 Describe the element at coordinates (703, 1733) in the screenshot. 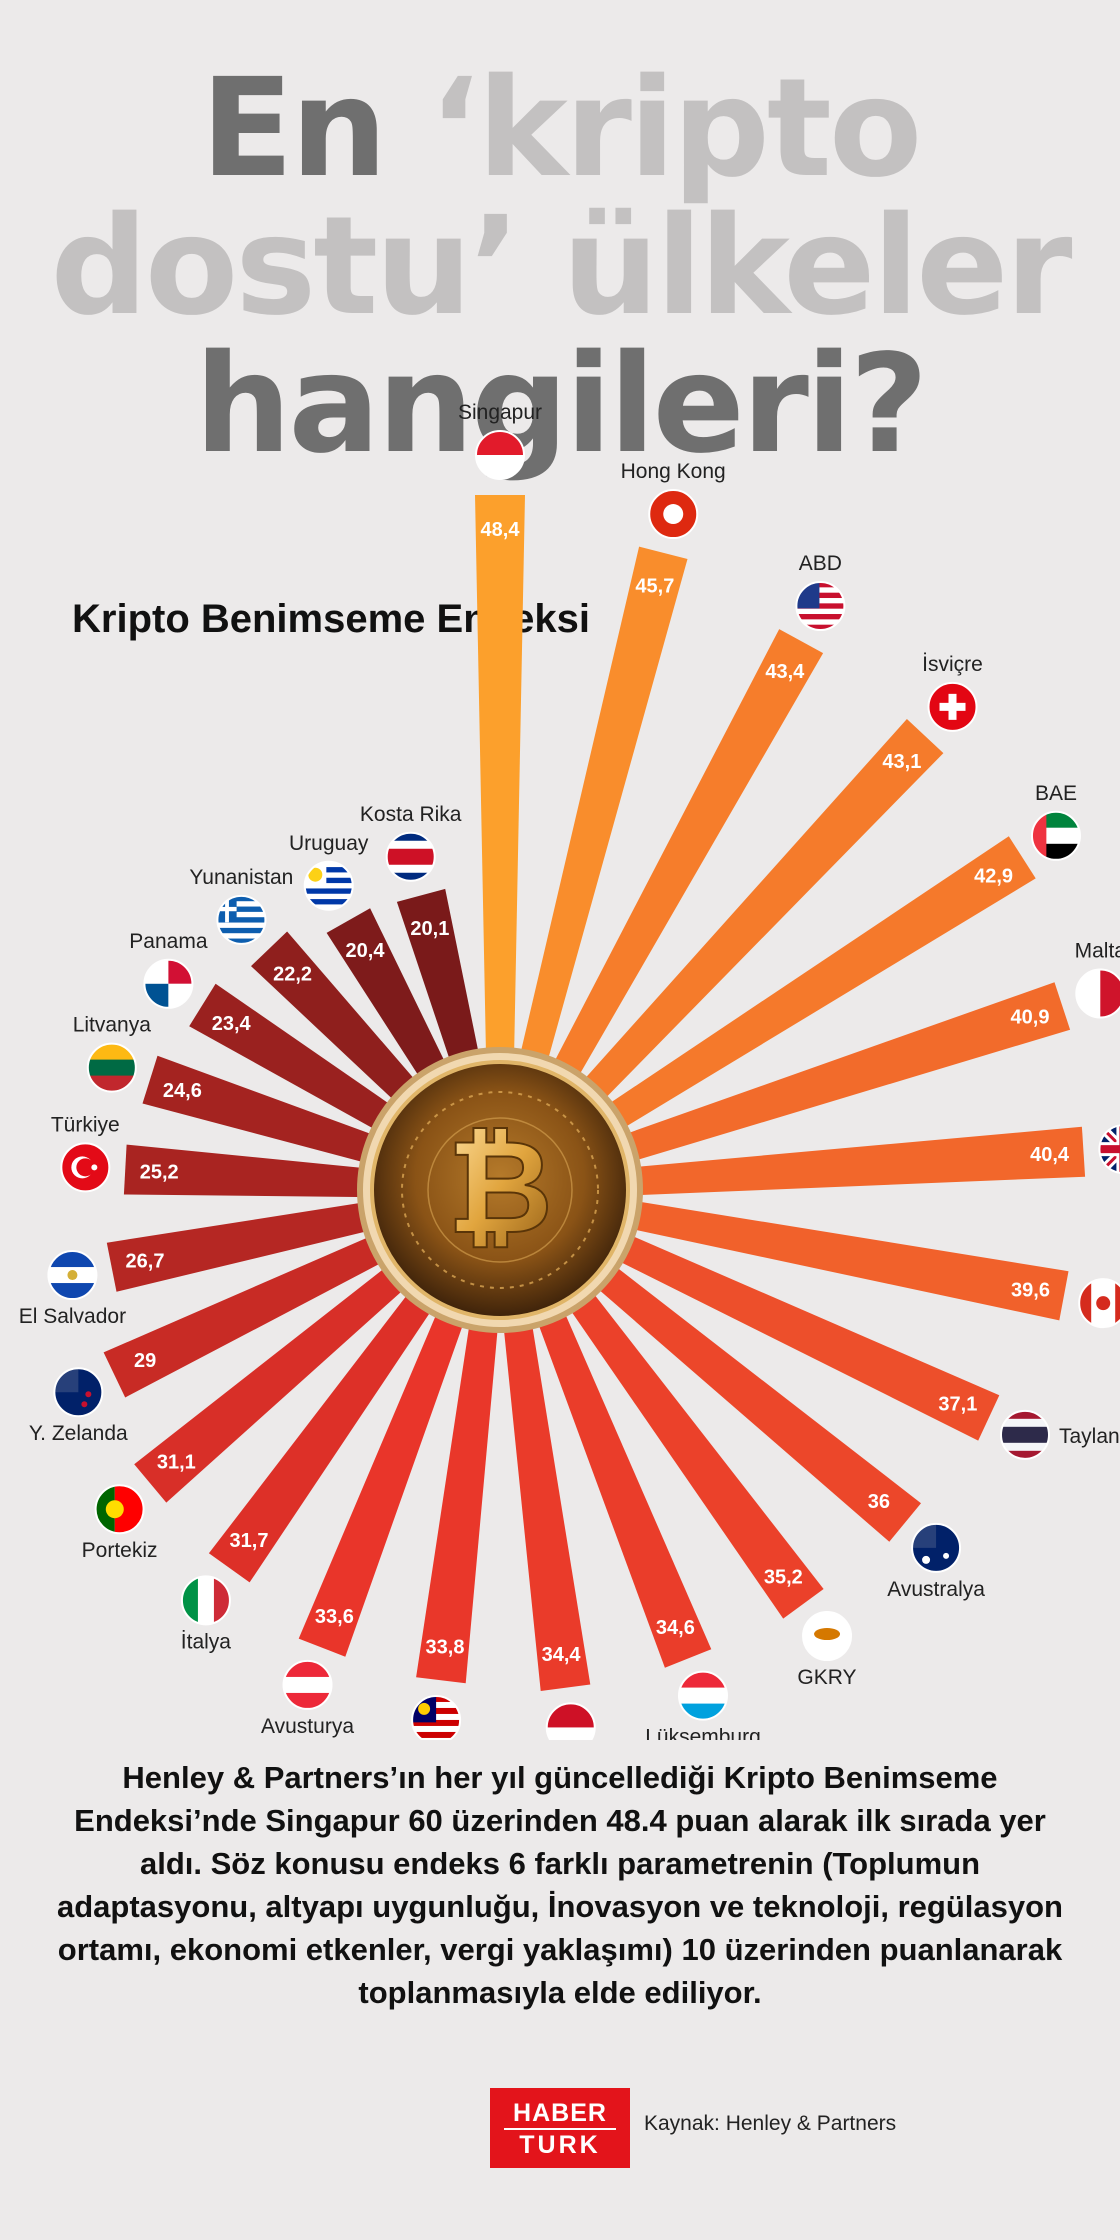

I see `country-label: Lüksemburg` at that location.